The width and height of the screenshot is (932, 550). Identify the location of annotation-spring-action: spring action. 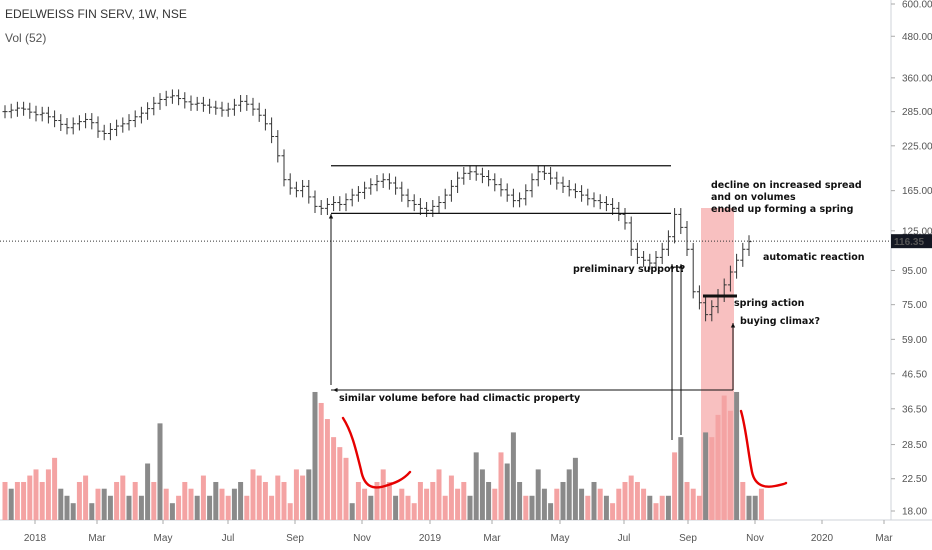
(769, 303).